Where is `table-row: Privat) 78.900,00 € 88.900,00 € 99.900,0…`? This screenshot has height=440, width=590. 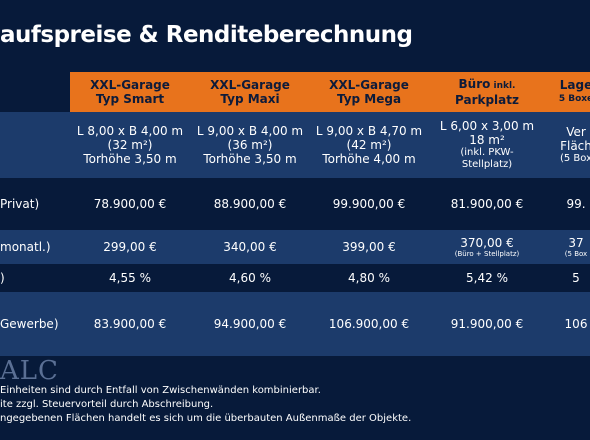 table-row: Privat) 78.900,00 € 88.900,00 € 99.900,0… is located at coordinates (295, 204).